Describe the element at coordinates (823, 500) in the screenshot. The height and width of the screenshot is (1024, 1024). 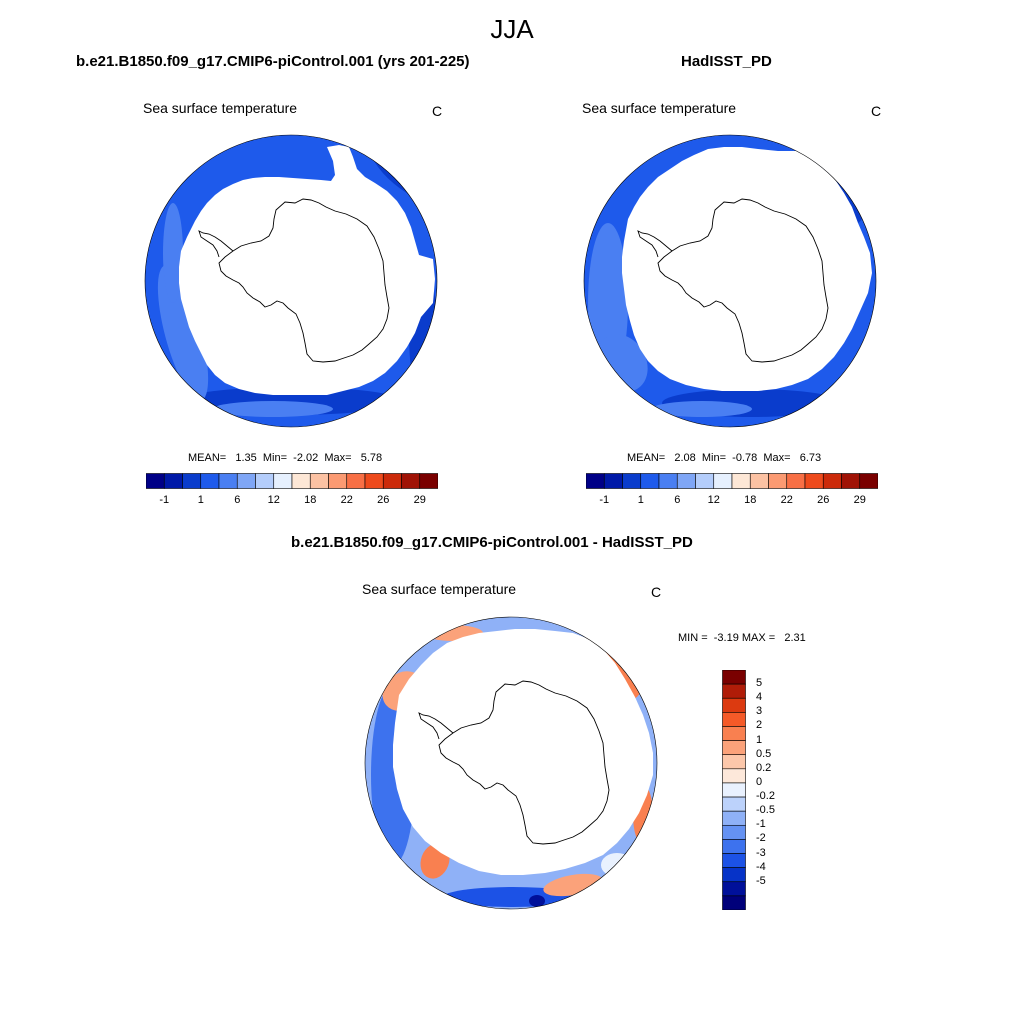
I see `colorbar-tick-label: 26` at that location.